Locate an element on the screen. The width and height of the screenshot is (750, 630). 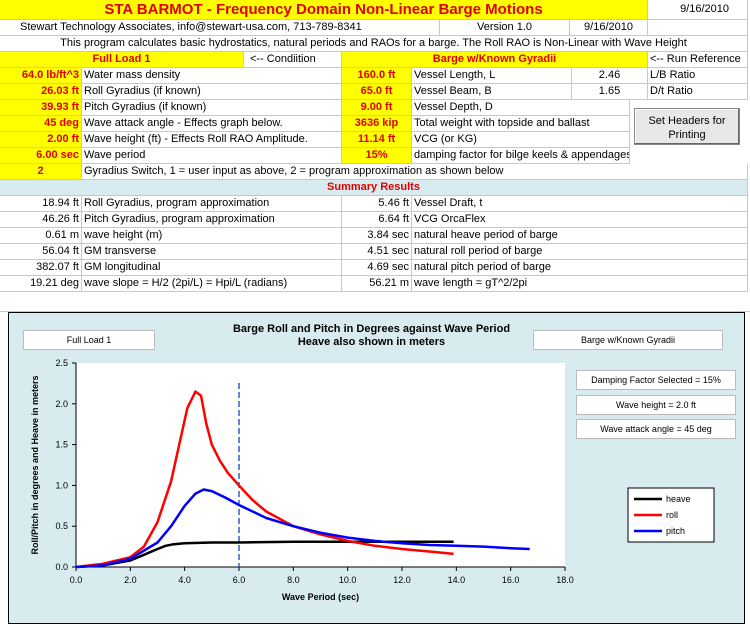
y-tick-label: 0.5 is located at coordinates (61, 526).